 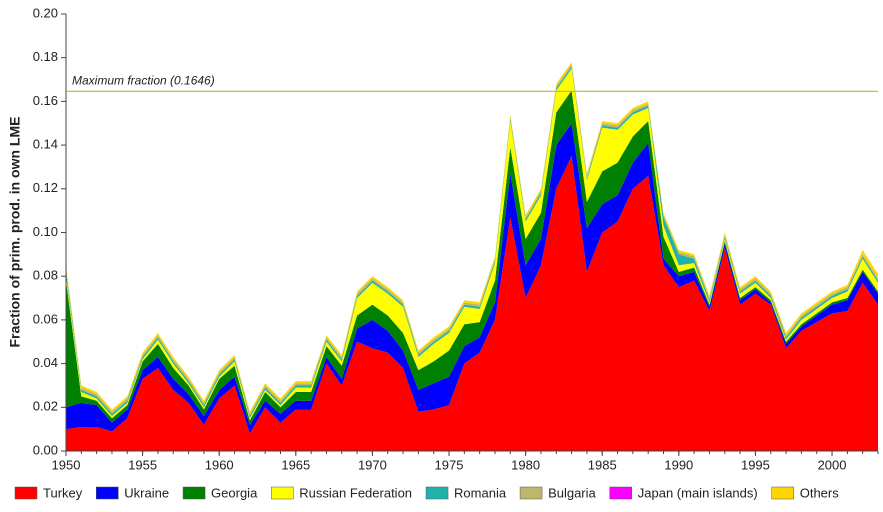 What do you see at coordinates (45, 449) in the screenshot?
I see `y-tick-label: 0.00` at bounding box center [45, 449].